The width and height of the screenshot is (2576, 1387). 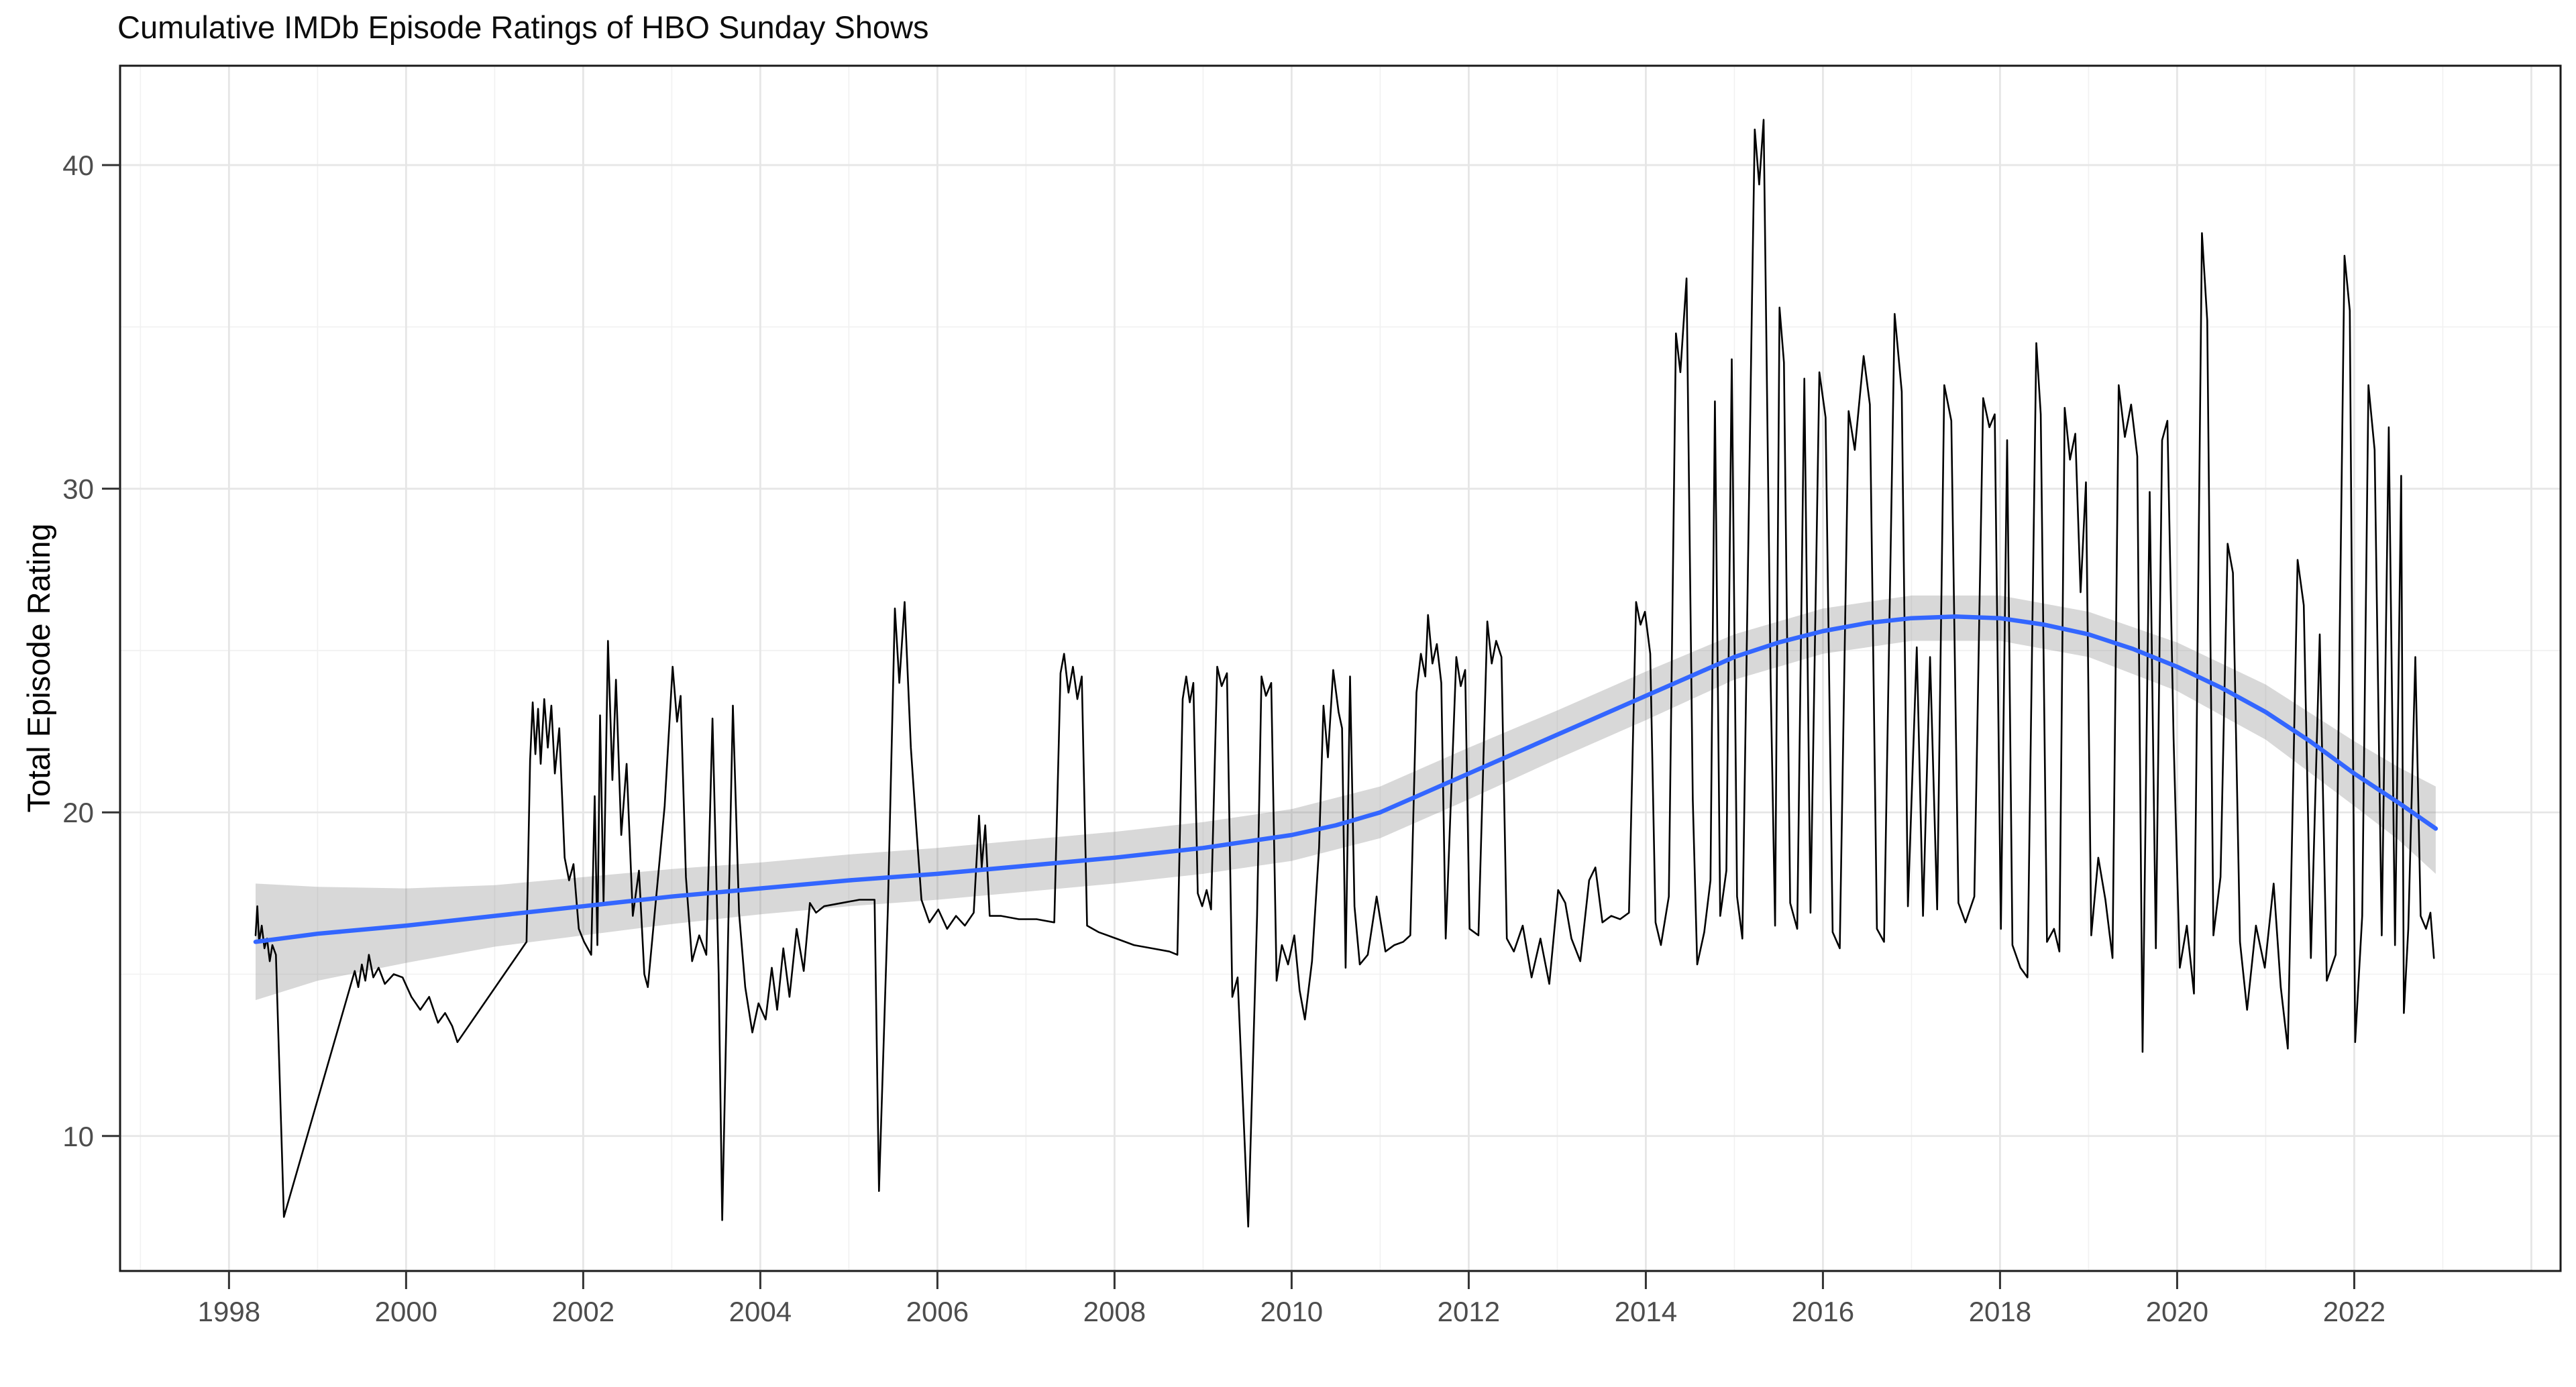 What do you see at coordinates (1469, 1311) in the screenshot?
I see `x-tick-label: 2012` at bounding box center [1469, 1311].